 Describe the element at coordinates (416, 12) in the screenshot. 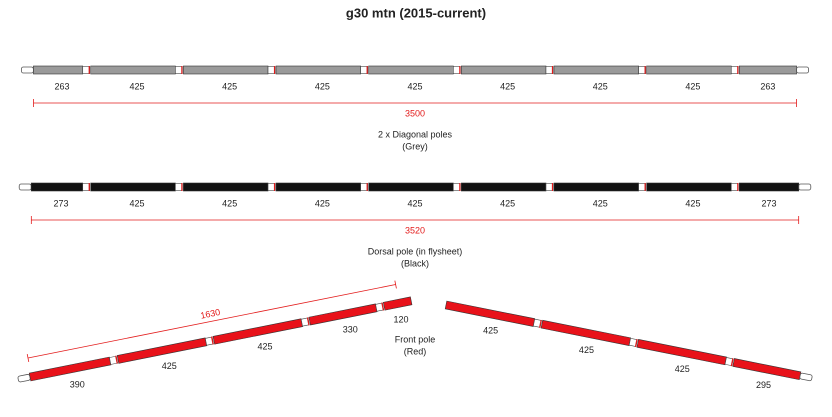

I see `title: g30 mtn (2015-current)` at that location.